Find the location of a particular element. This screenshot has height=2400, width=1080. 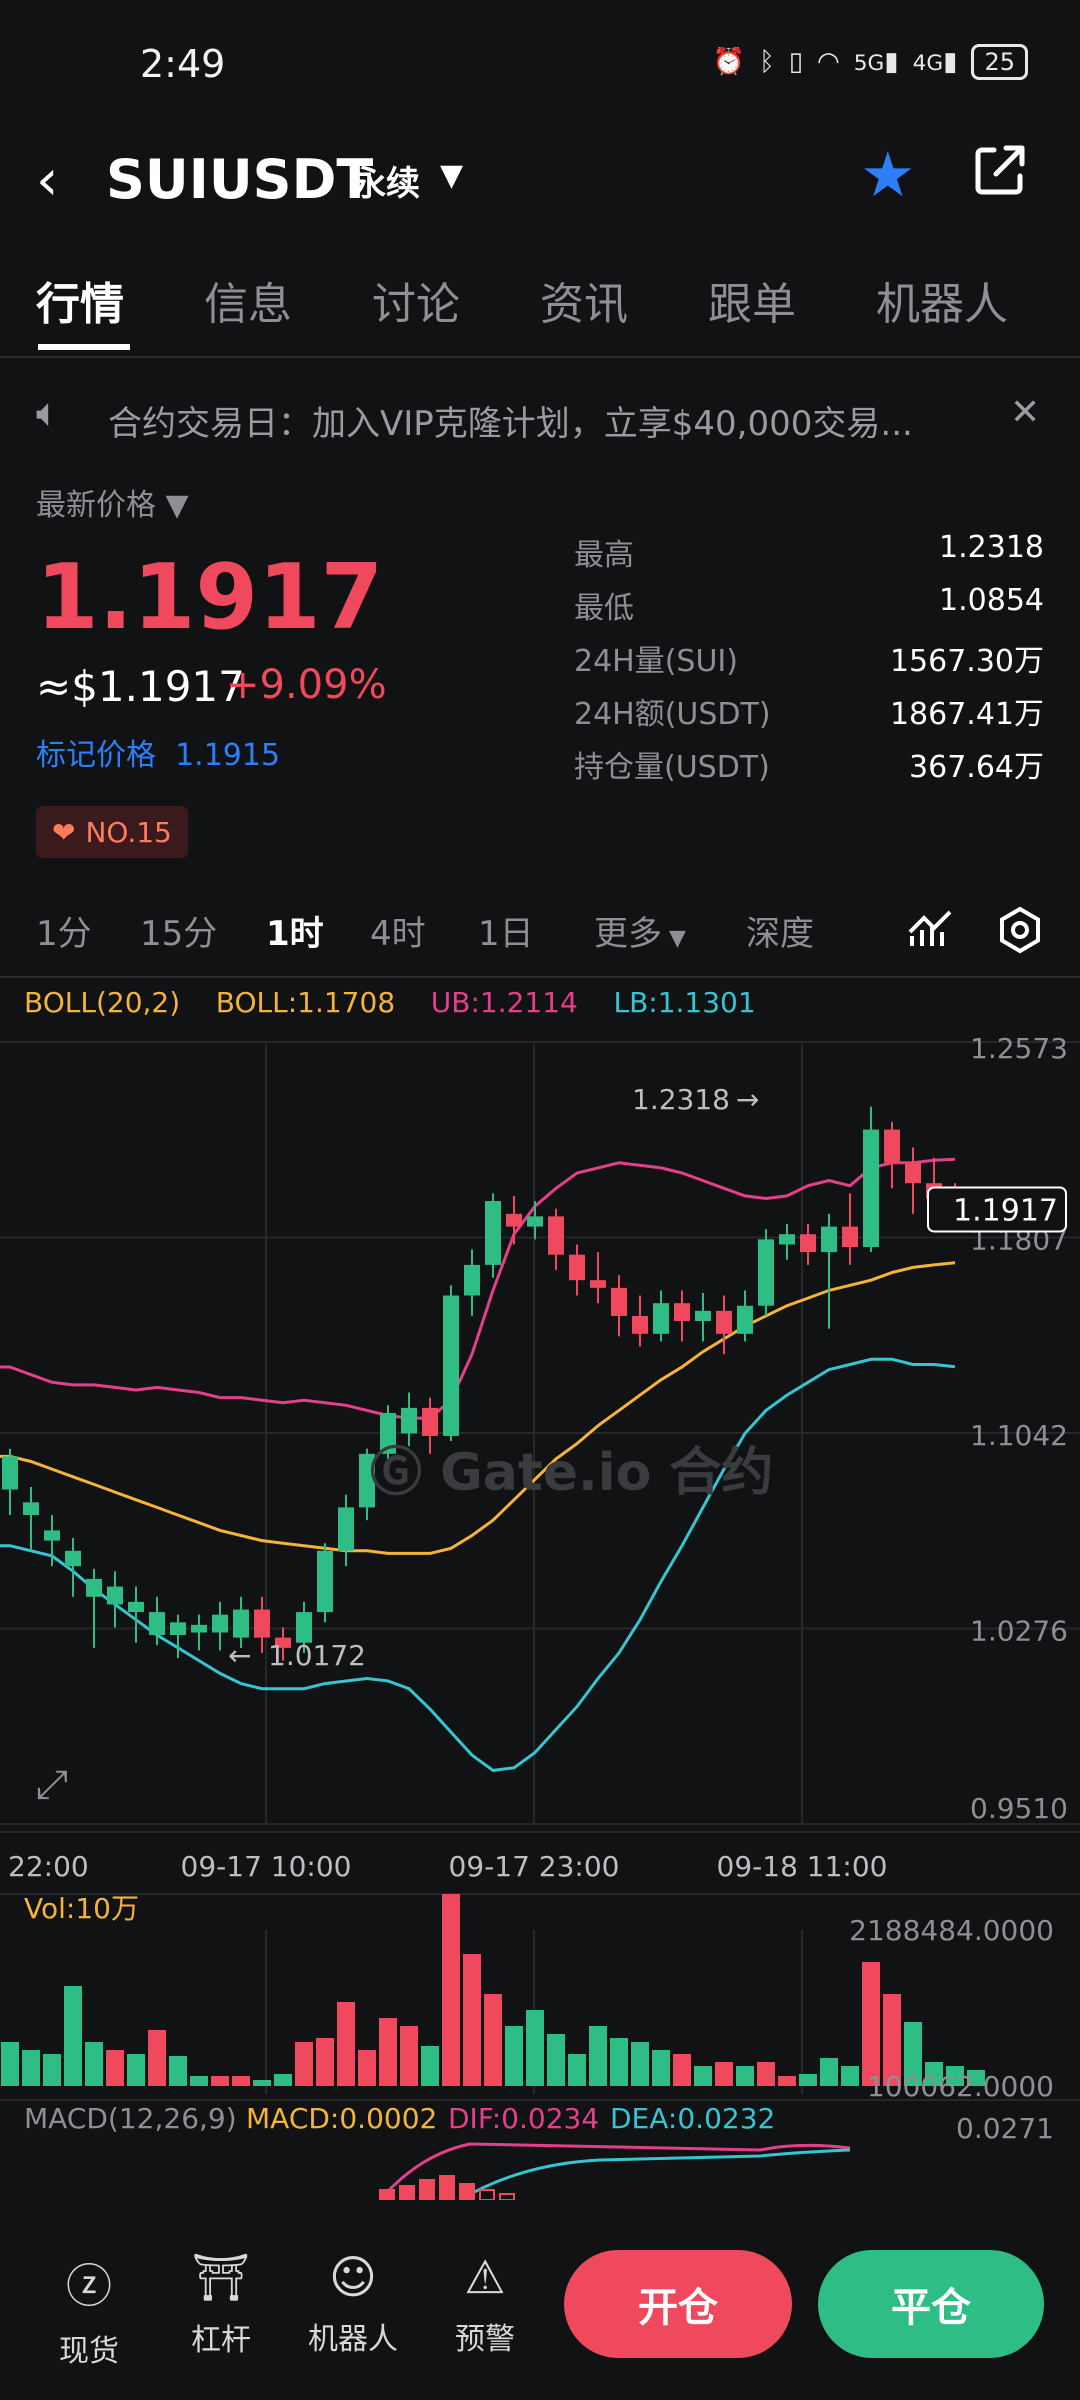

vibrate-icon: ▯ is located at coordinates (796, 62).